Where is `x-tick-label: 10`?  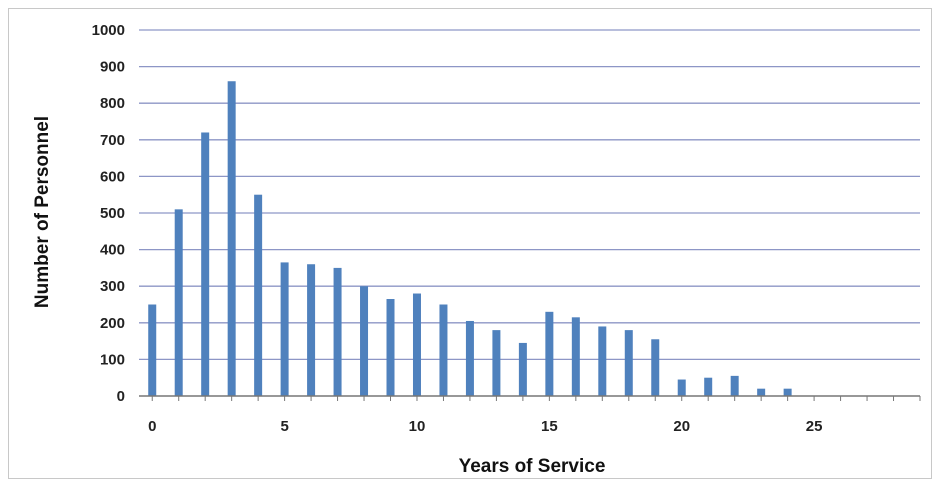
x-tick-label: 10 is located at coordinates (417, 426).